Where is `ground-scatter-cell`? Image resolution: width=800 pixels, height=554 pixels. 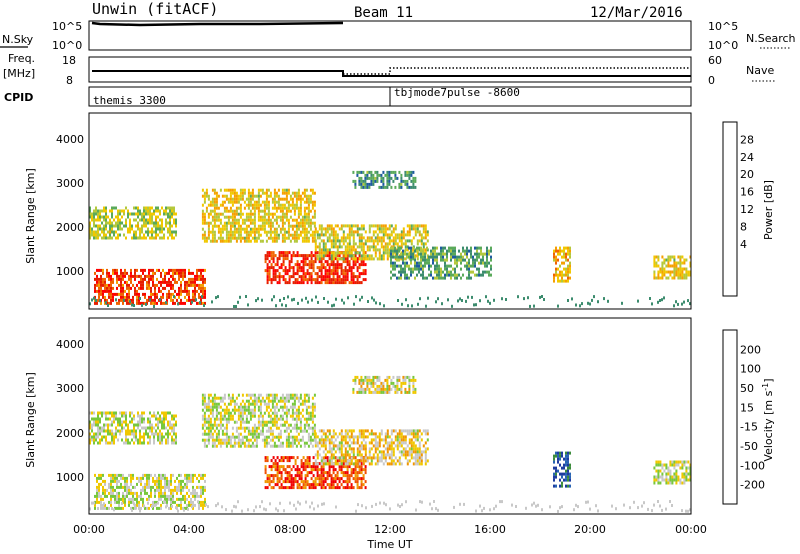 ground-scatter-cell is located at coordinates (438, 299).